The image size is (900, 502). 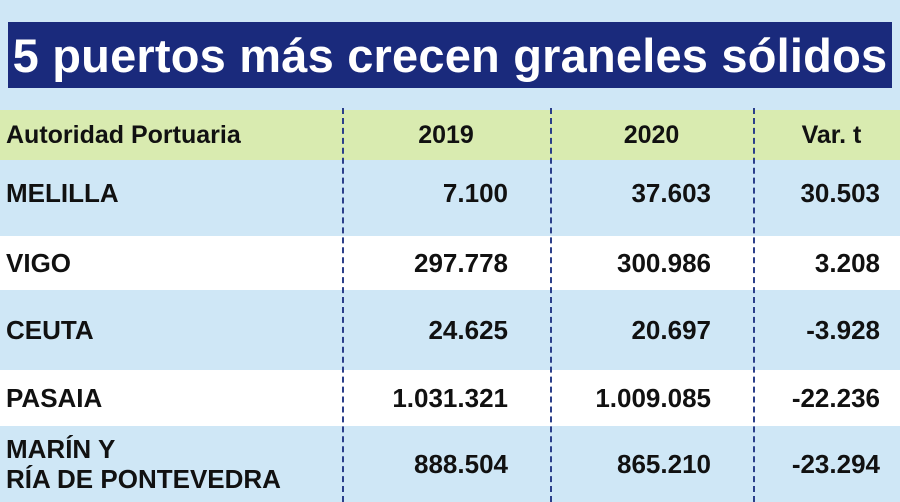 What do you see at coordinates (835, 397) in the screenshot?
I see `row-value-var: -22.236` at bounding box center [835, 397].